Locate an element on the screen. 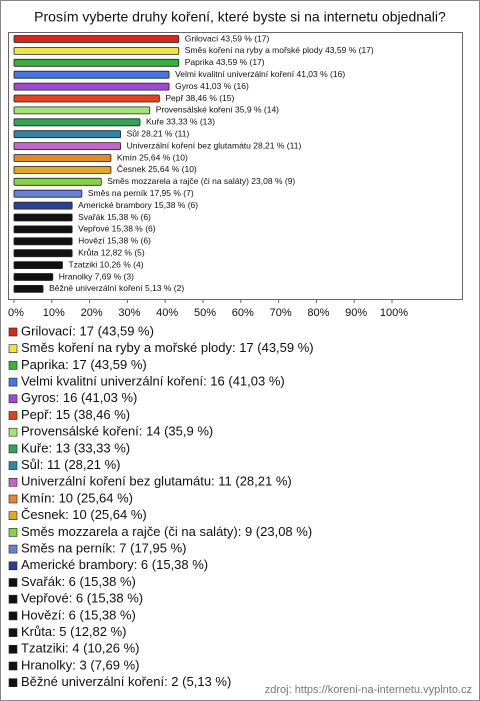 This screenshot has width=480, height=701. legend-label: Pepř: 15 (38,46 %) is located at coordinates (75, 414).